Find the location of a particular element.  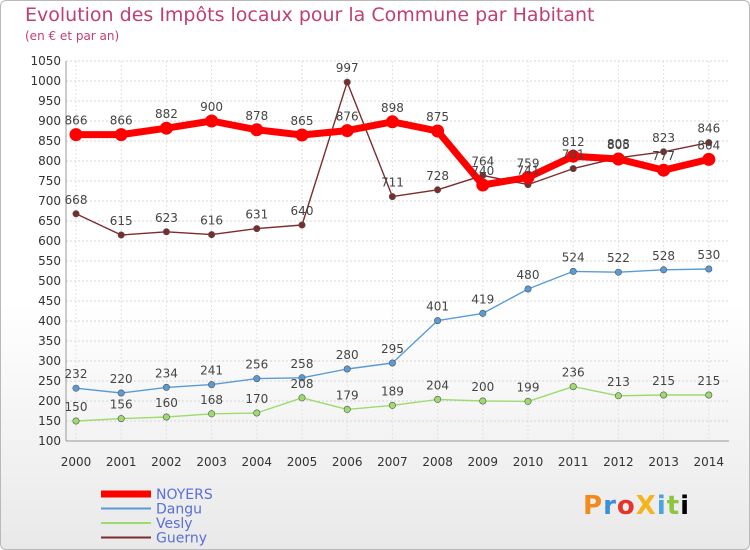

data-label-dangu: 241 is located at coordinates (211, 371).